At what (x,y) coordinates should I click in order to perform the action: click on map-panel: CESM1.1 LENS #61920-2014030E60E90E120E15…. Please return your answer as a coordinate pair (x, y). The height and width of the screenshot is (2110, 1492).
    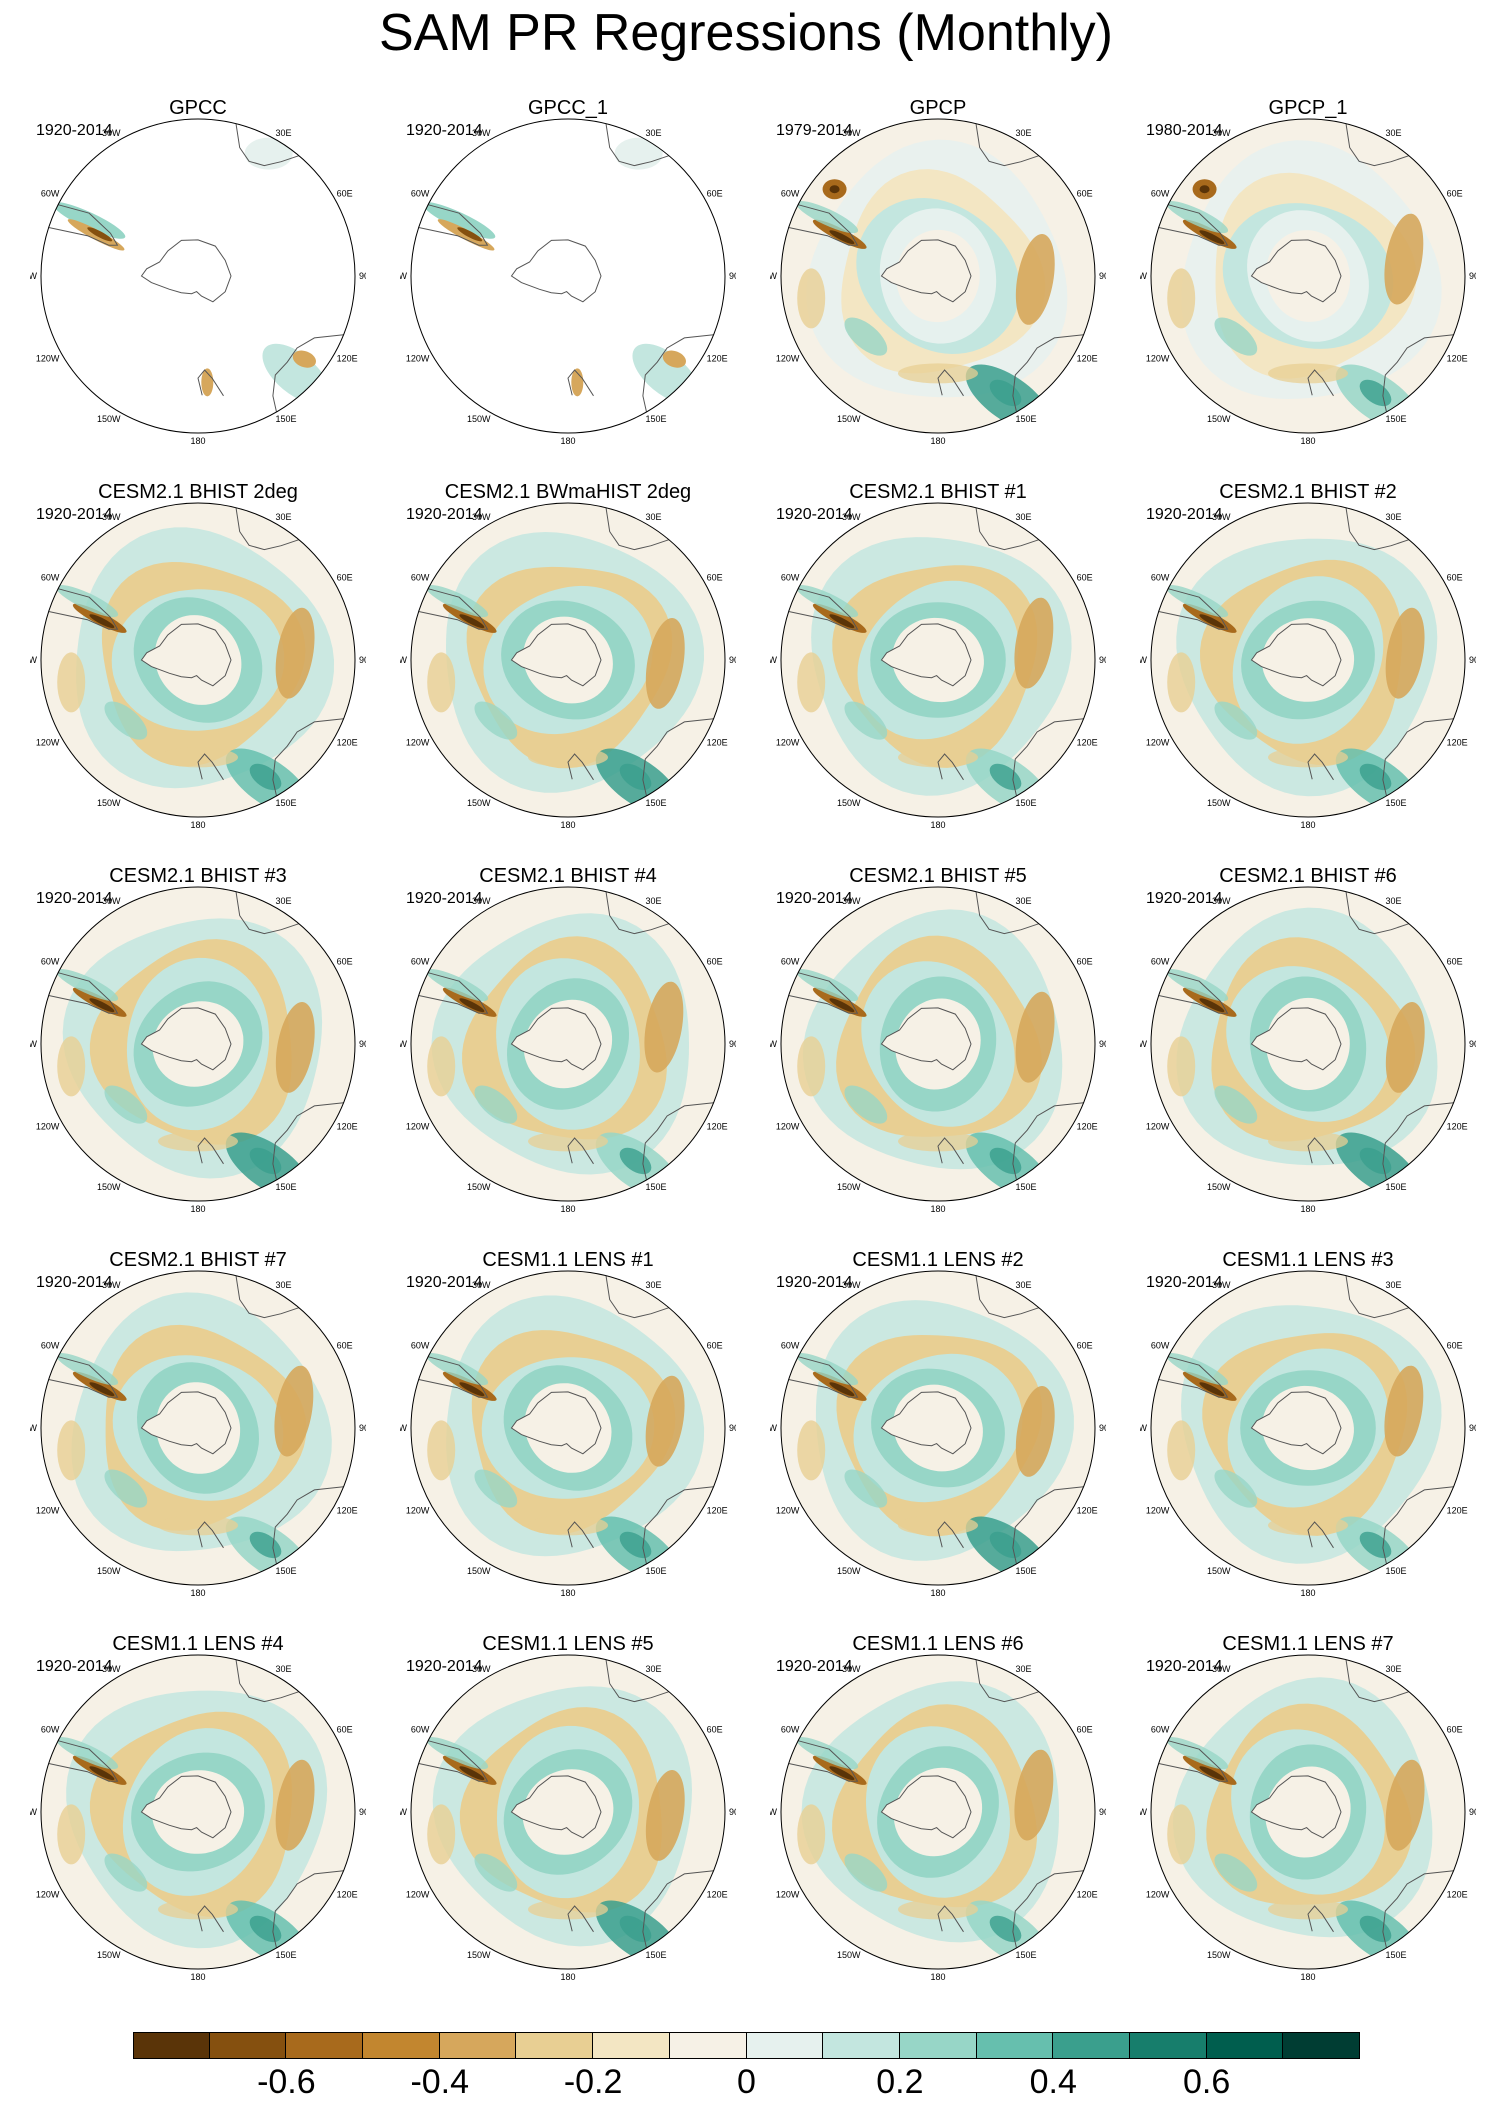
    Looking at the image, I should click on (938, 1822).